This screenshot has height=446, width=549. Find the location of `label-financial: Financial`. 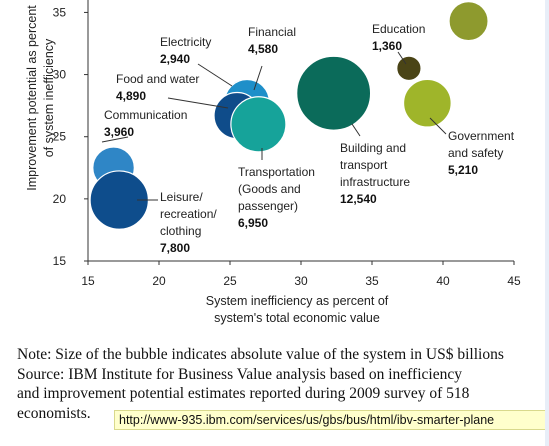

label-financial: Financial is located at coordinates (272, 32).